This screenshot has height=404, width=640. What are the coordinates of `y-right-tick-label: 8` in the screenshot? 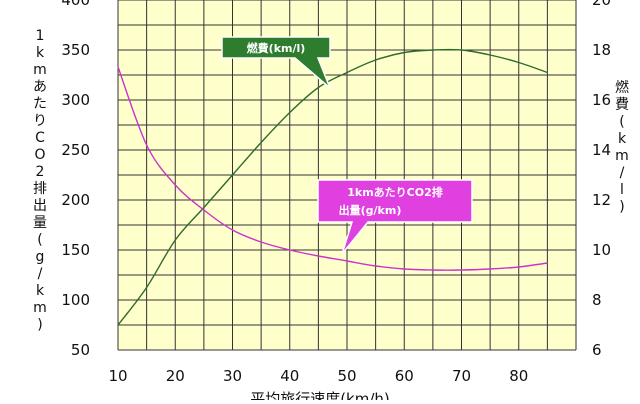 It's located at (597, 300).